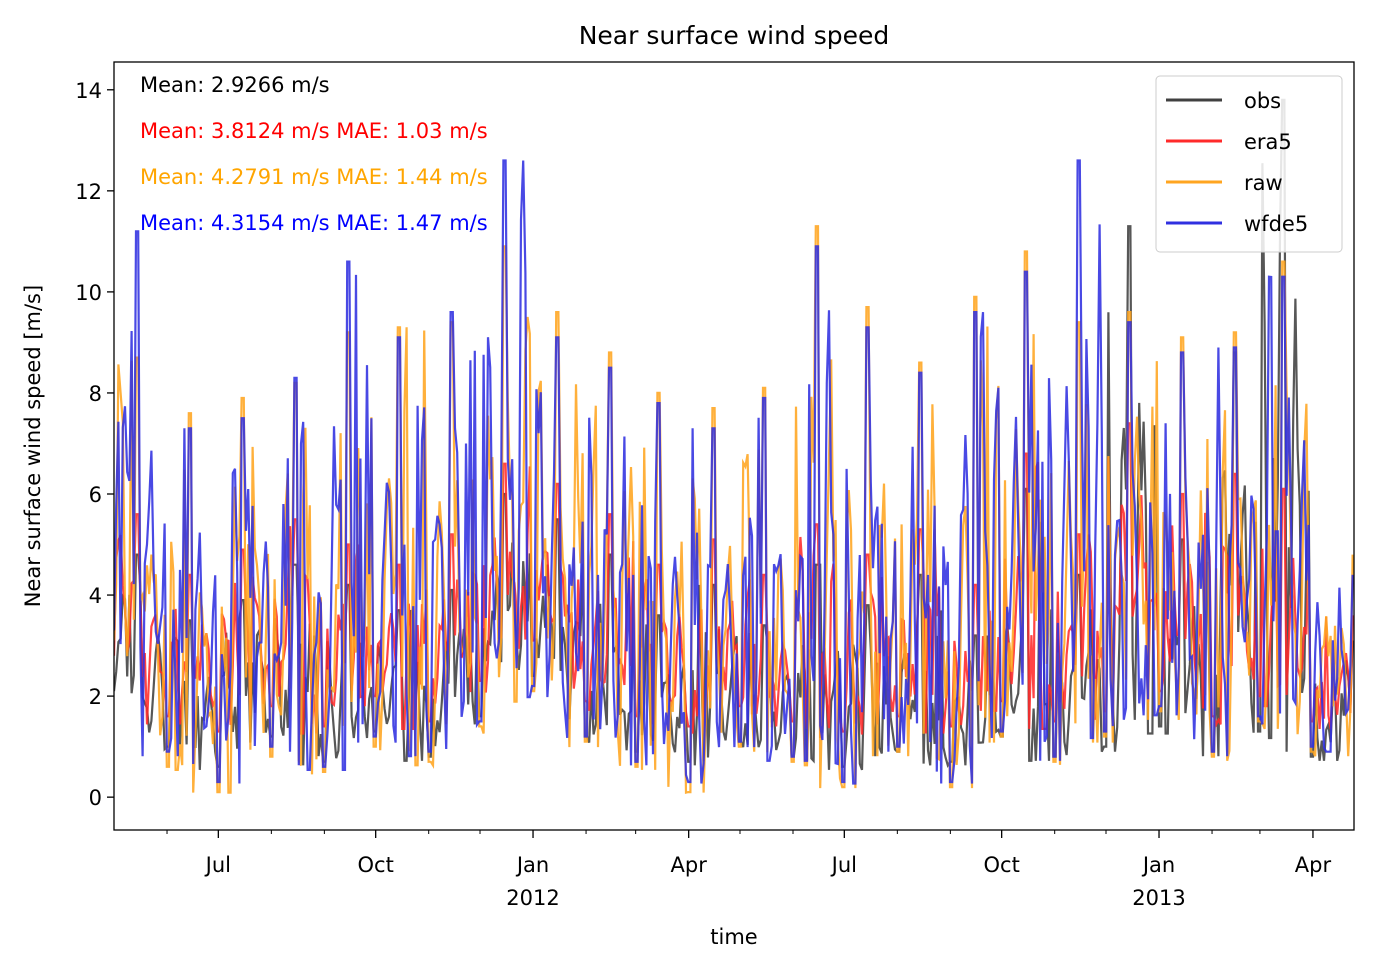 The height and width of the screenshot is (971, 1373). What do you see at coordinates (734, 35) in the screenshot?
I see `chart-title: Near surface wind speed` at bounding box center [734, 35].